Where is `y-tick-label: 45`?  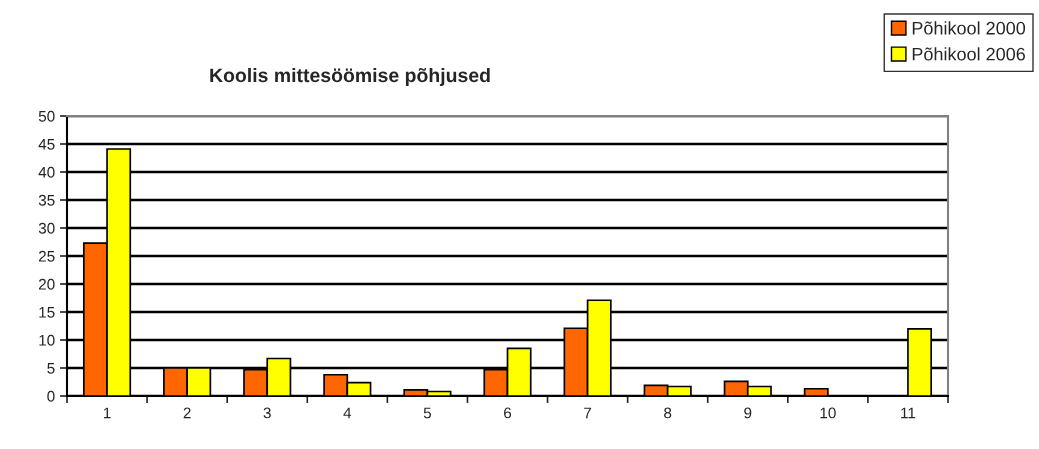 y-tick-label: 45 is located at coordinates (46, 144).